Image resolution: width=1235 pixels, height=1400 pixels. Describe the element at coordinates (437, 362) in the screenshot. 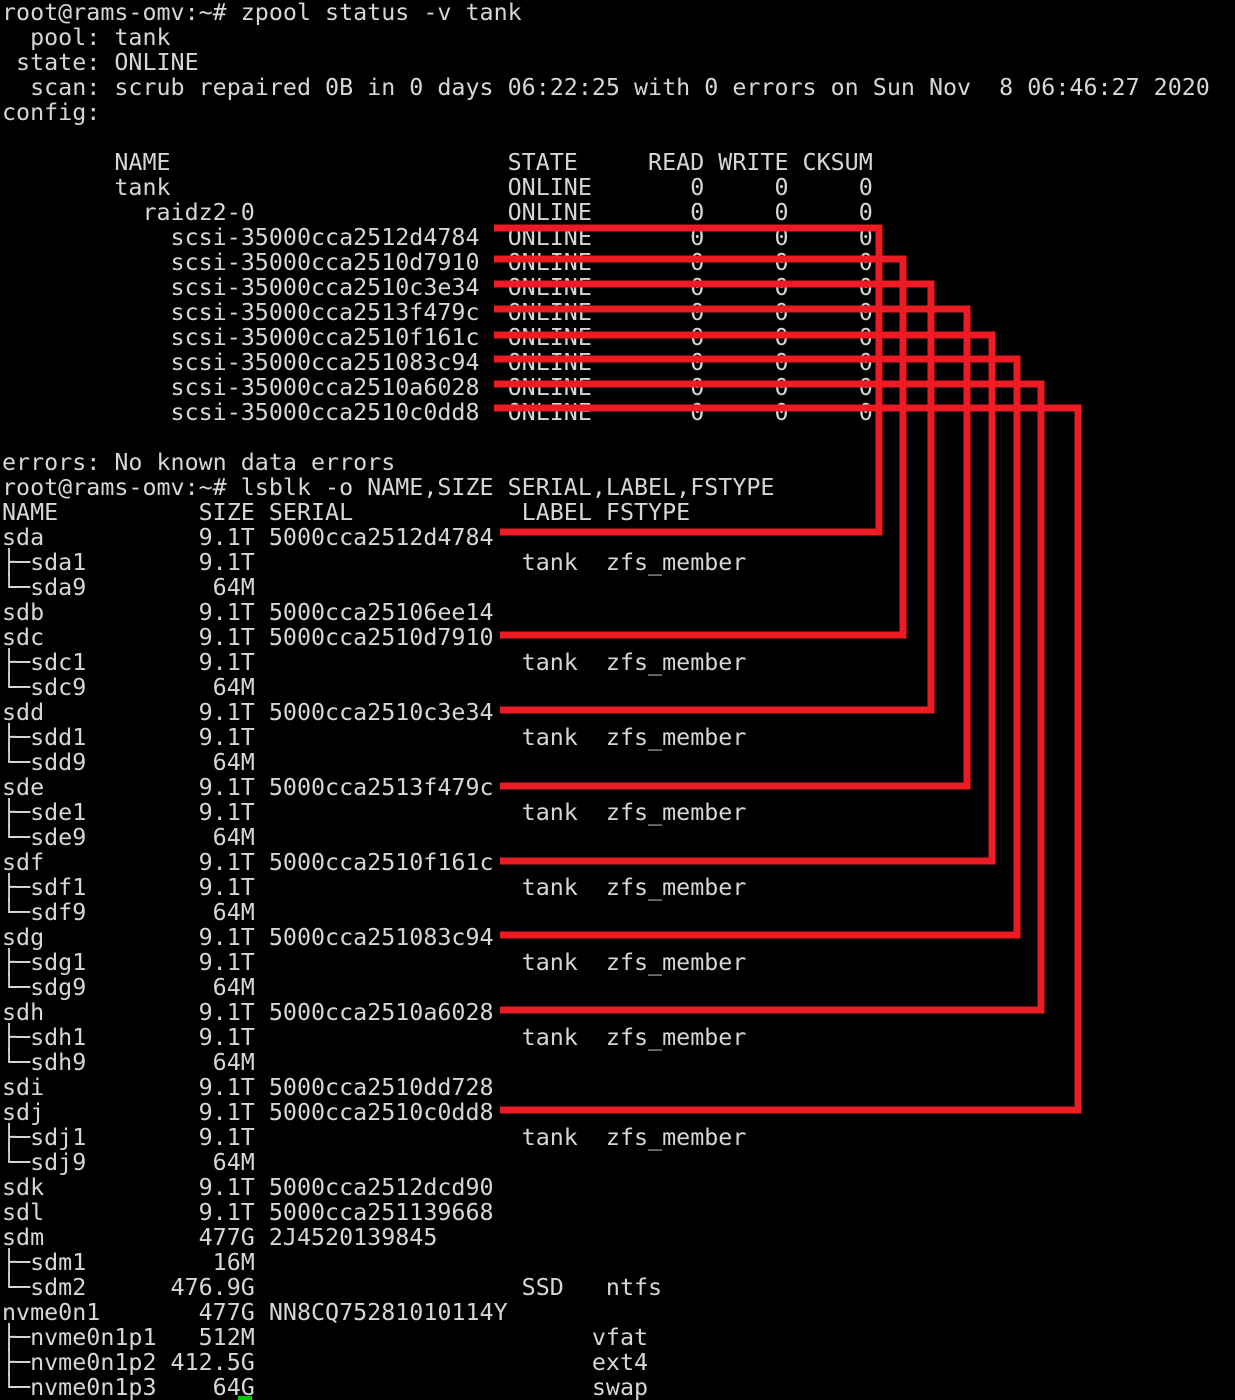

I see `terminal-line: scsi-35000cca251083c94 ONLINE 0 0 0` at that location.